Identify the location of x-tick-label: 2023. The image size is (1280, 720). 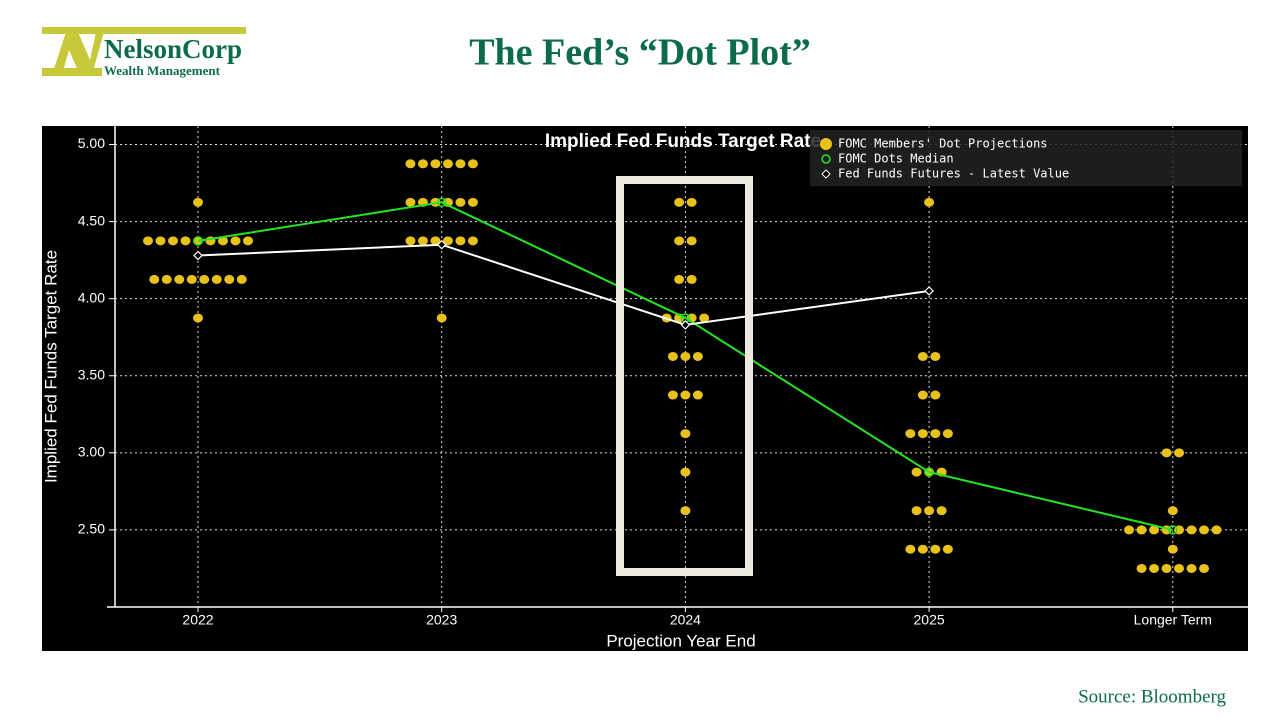
(441, 620).